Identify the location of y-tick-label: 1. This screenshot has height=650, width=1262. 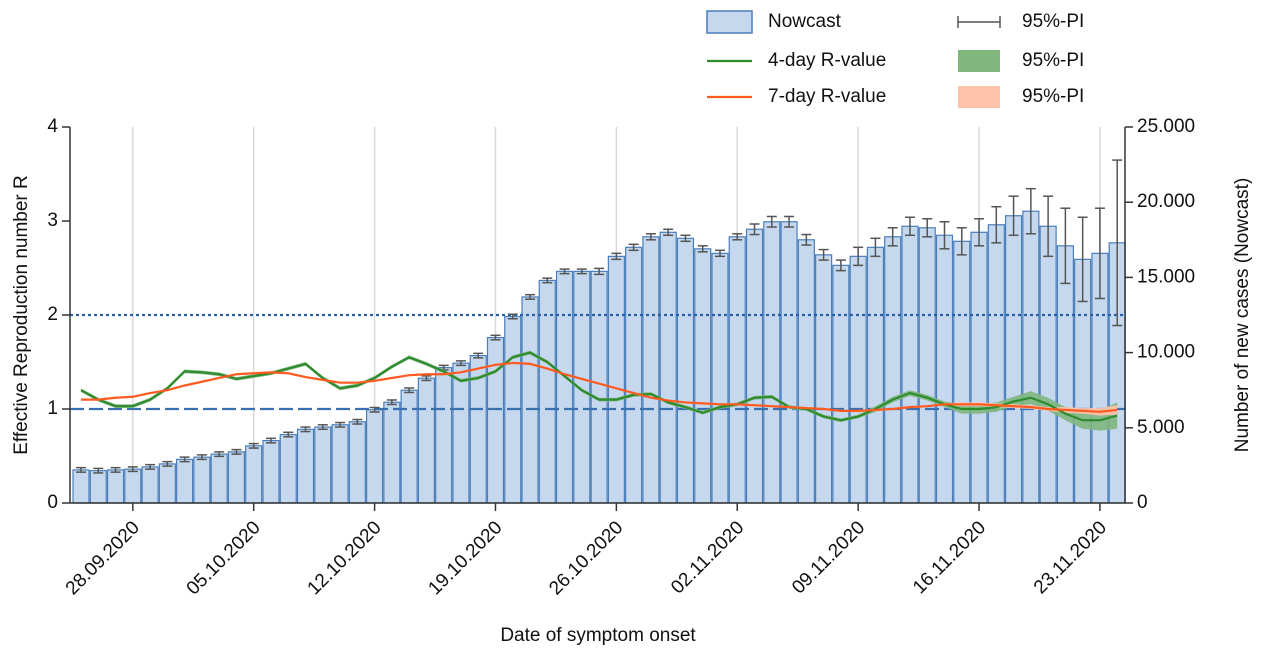
(52, 408).